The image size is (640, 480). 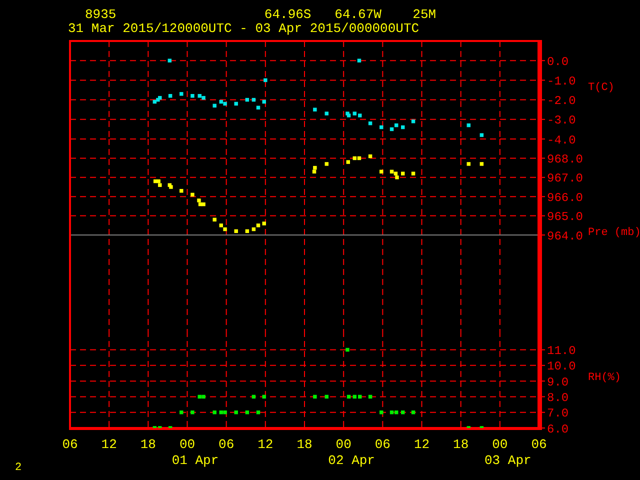 I want to click on y-tick-label: 966.0, so click(x=565, y=197).